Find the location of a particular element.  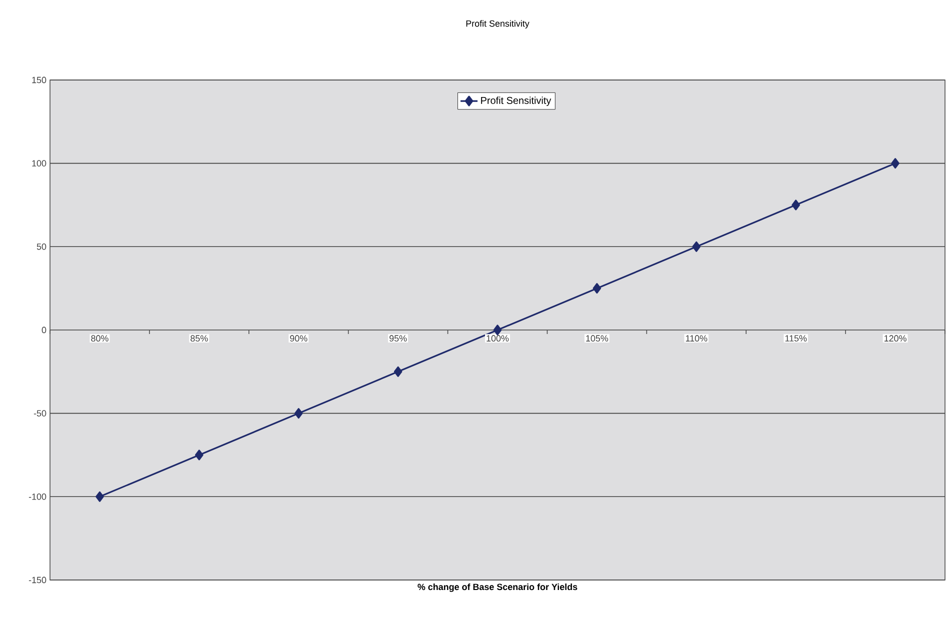

y-tick-label: 100 is located at coordinates (39, 163).